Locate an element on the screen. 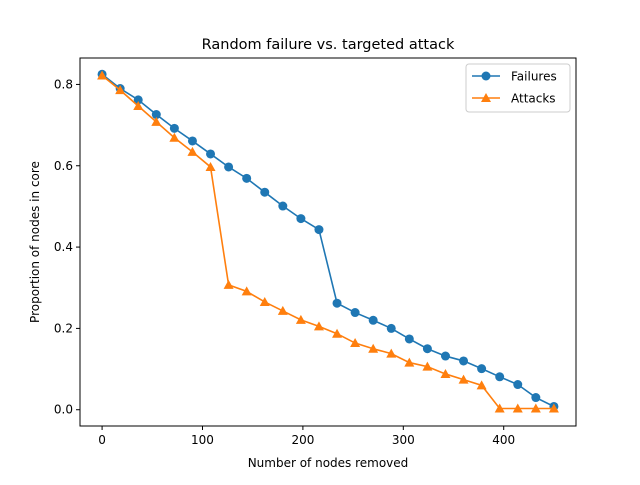  y-tick-label: 0.0 is located at coordinates (63, 410).